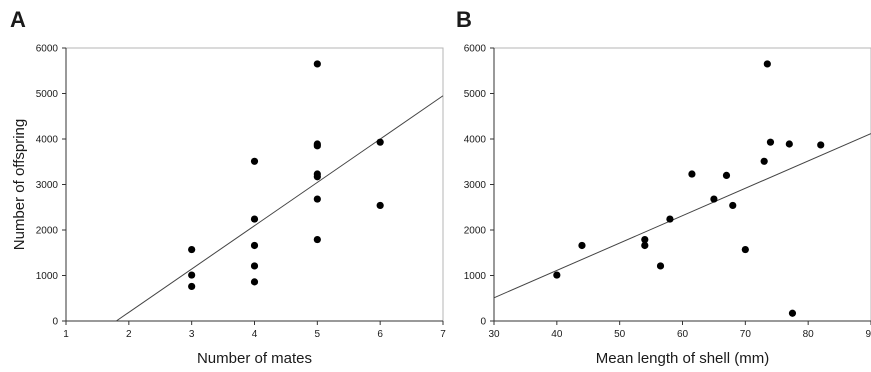 This screenshot has height=372, width=871. I want to click on panel-a-y-tick-label: 2000, so click(47, 231).